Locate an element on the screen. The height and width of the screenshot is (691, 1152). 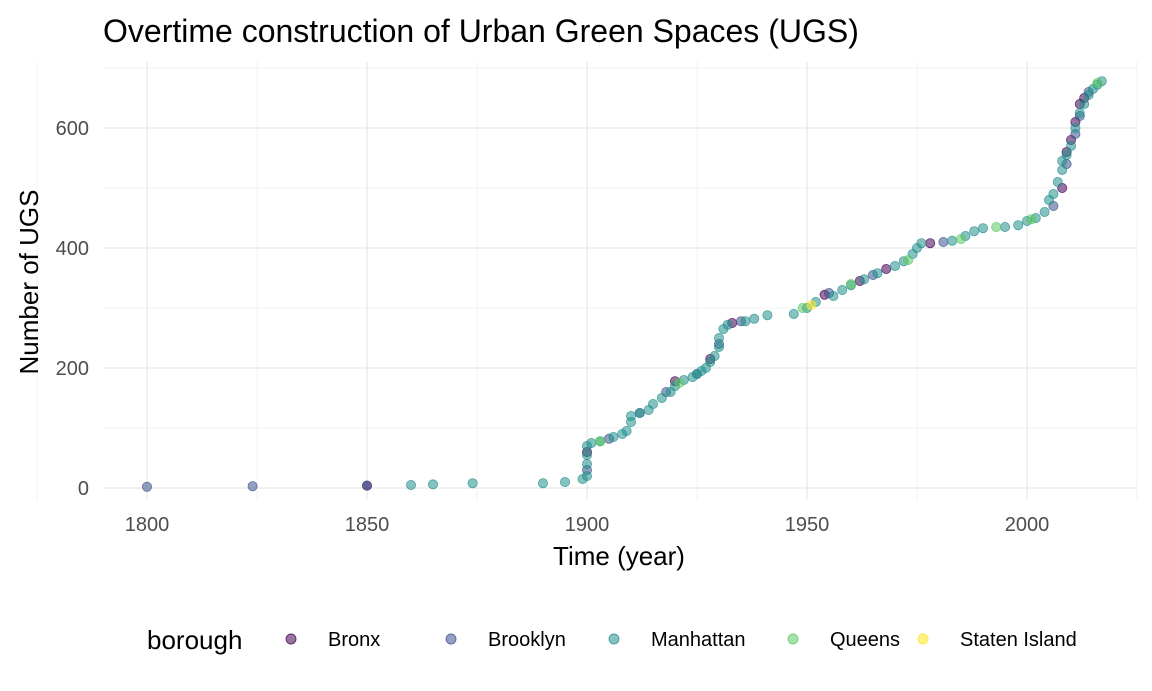
legend-label: Queens is located at coordinates (865, 640).